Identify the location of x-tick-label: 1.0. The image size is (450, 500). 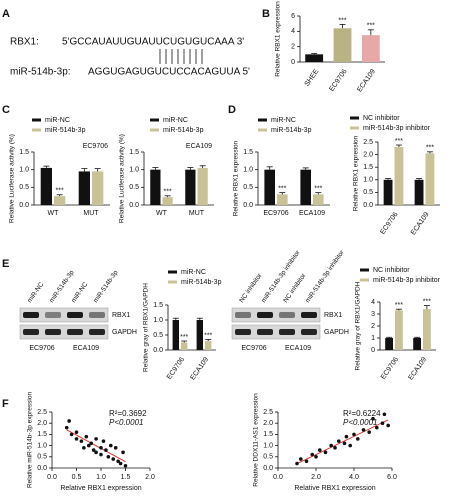
(101, 477).